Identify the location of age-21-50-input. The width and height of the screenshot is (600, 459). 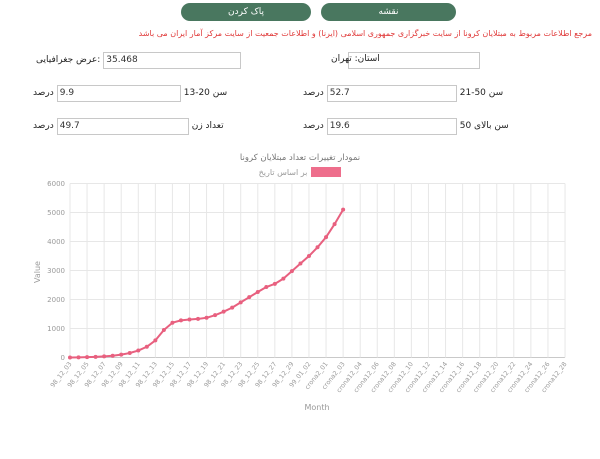
(391, 93).